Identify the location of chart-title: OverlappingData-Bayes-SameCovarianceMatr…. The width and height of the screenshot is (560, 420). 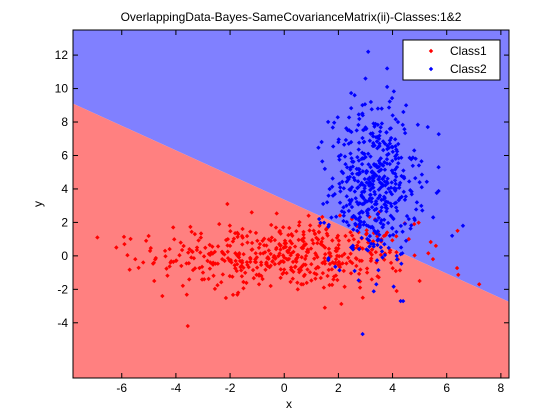
(291, 17).